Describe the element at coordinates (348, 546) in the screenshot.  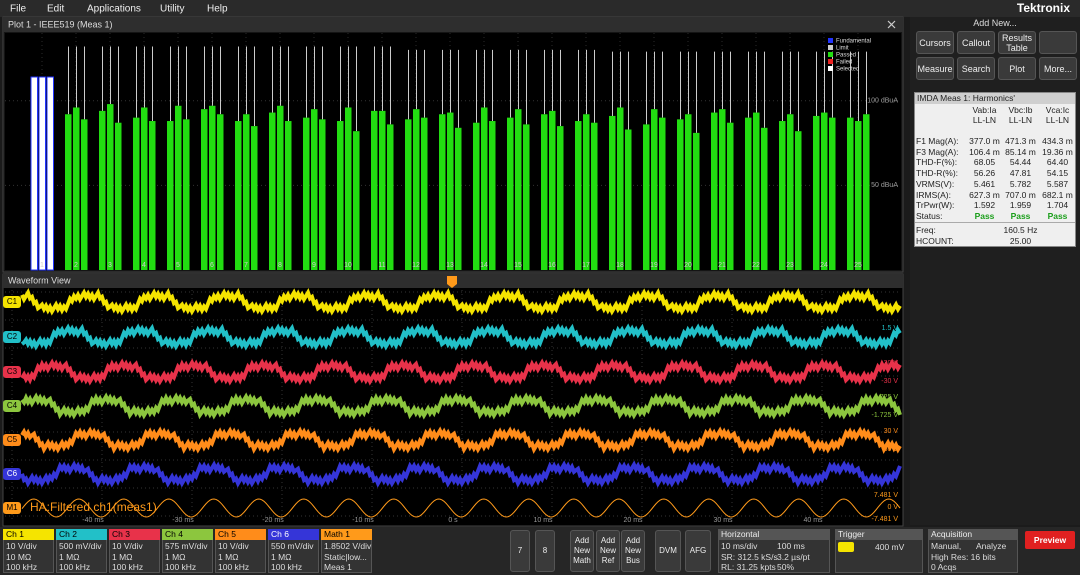
I see `channel-setting: 1.8502 V/div` at that location.